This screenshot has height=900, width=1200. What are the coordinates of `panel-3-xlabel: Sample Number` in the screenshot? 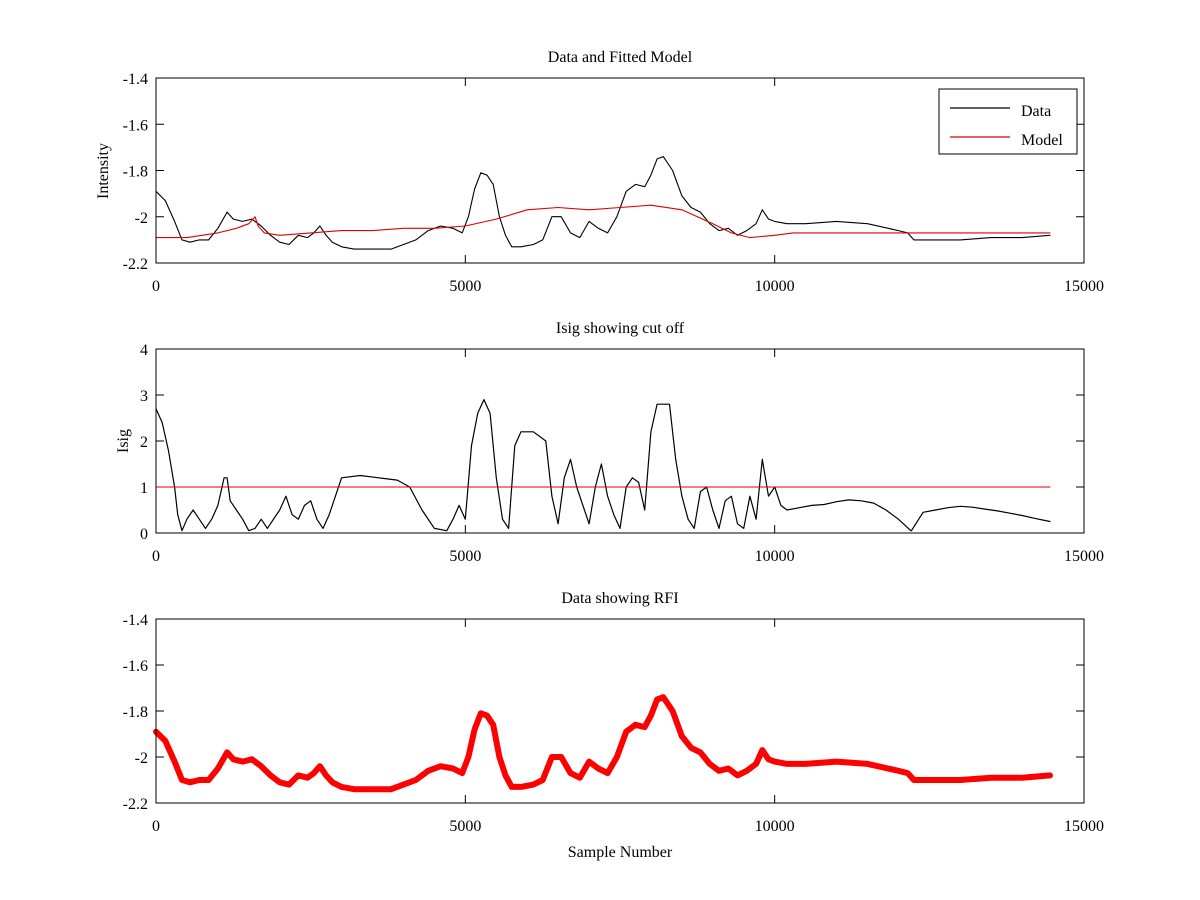 It's located at (620, 852).